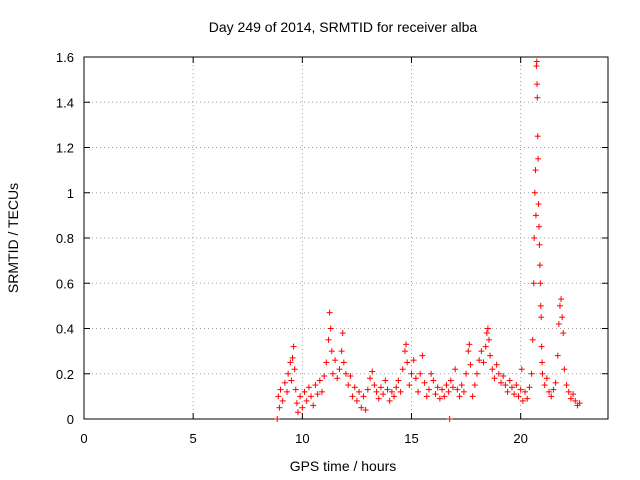  I want to click on y-axis-label: SRMTID / TECUs, so click(13, 238).